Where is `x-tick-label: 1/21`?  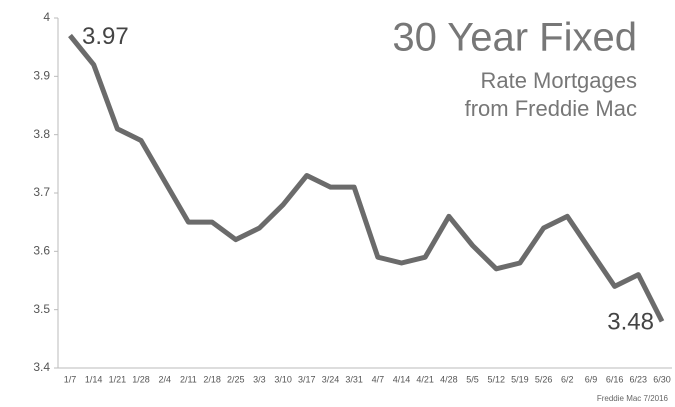 x-tick-label: 1/21 is located at coordinates (118, 379).